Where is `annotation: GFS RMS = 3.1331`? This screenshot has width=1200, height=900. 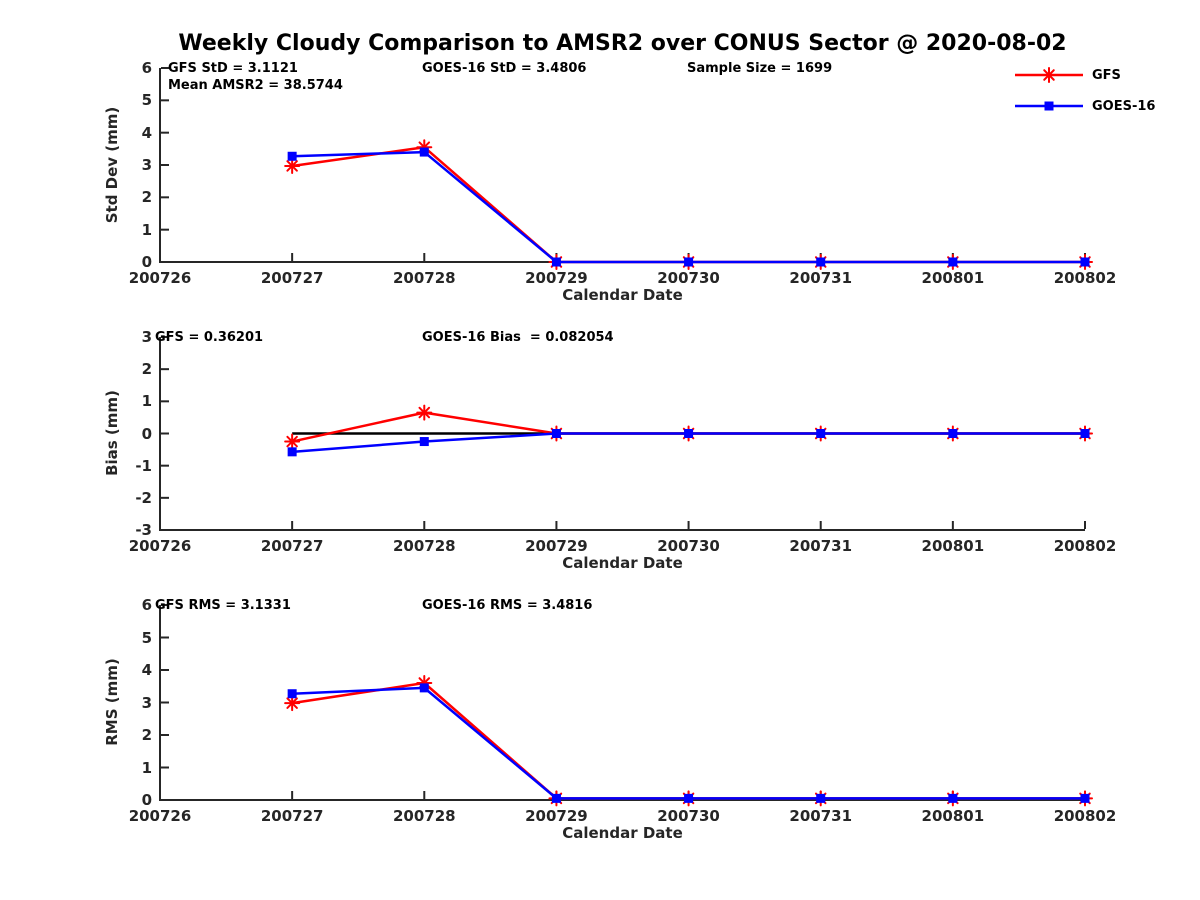 annotation: GFS RMS = 3.1331 is located at coordinates (223, 605).